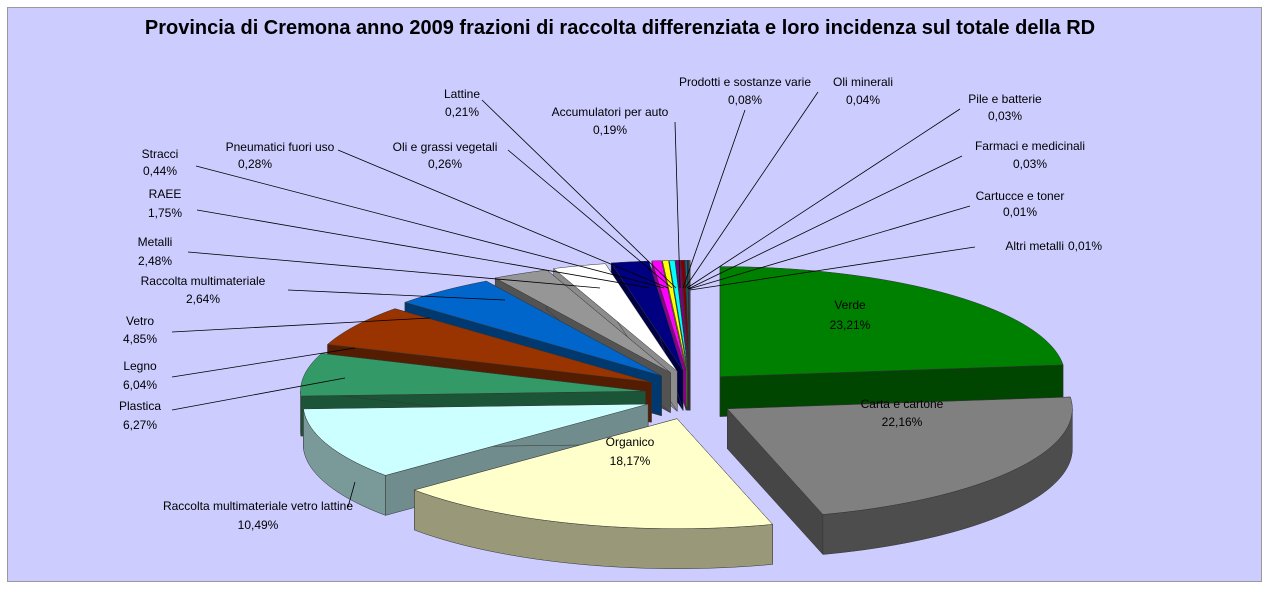  I want to click on slice-label: Organico, so click(630, 442).